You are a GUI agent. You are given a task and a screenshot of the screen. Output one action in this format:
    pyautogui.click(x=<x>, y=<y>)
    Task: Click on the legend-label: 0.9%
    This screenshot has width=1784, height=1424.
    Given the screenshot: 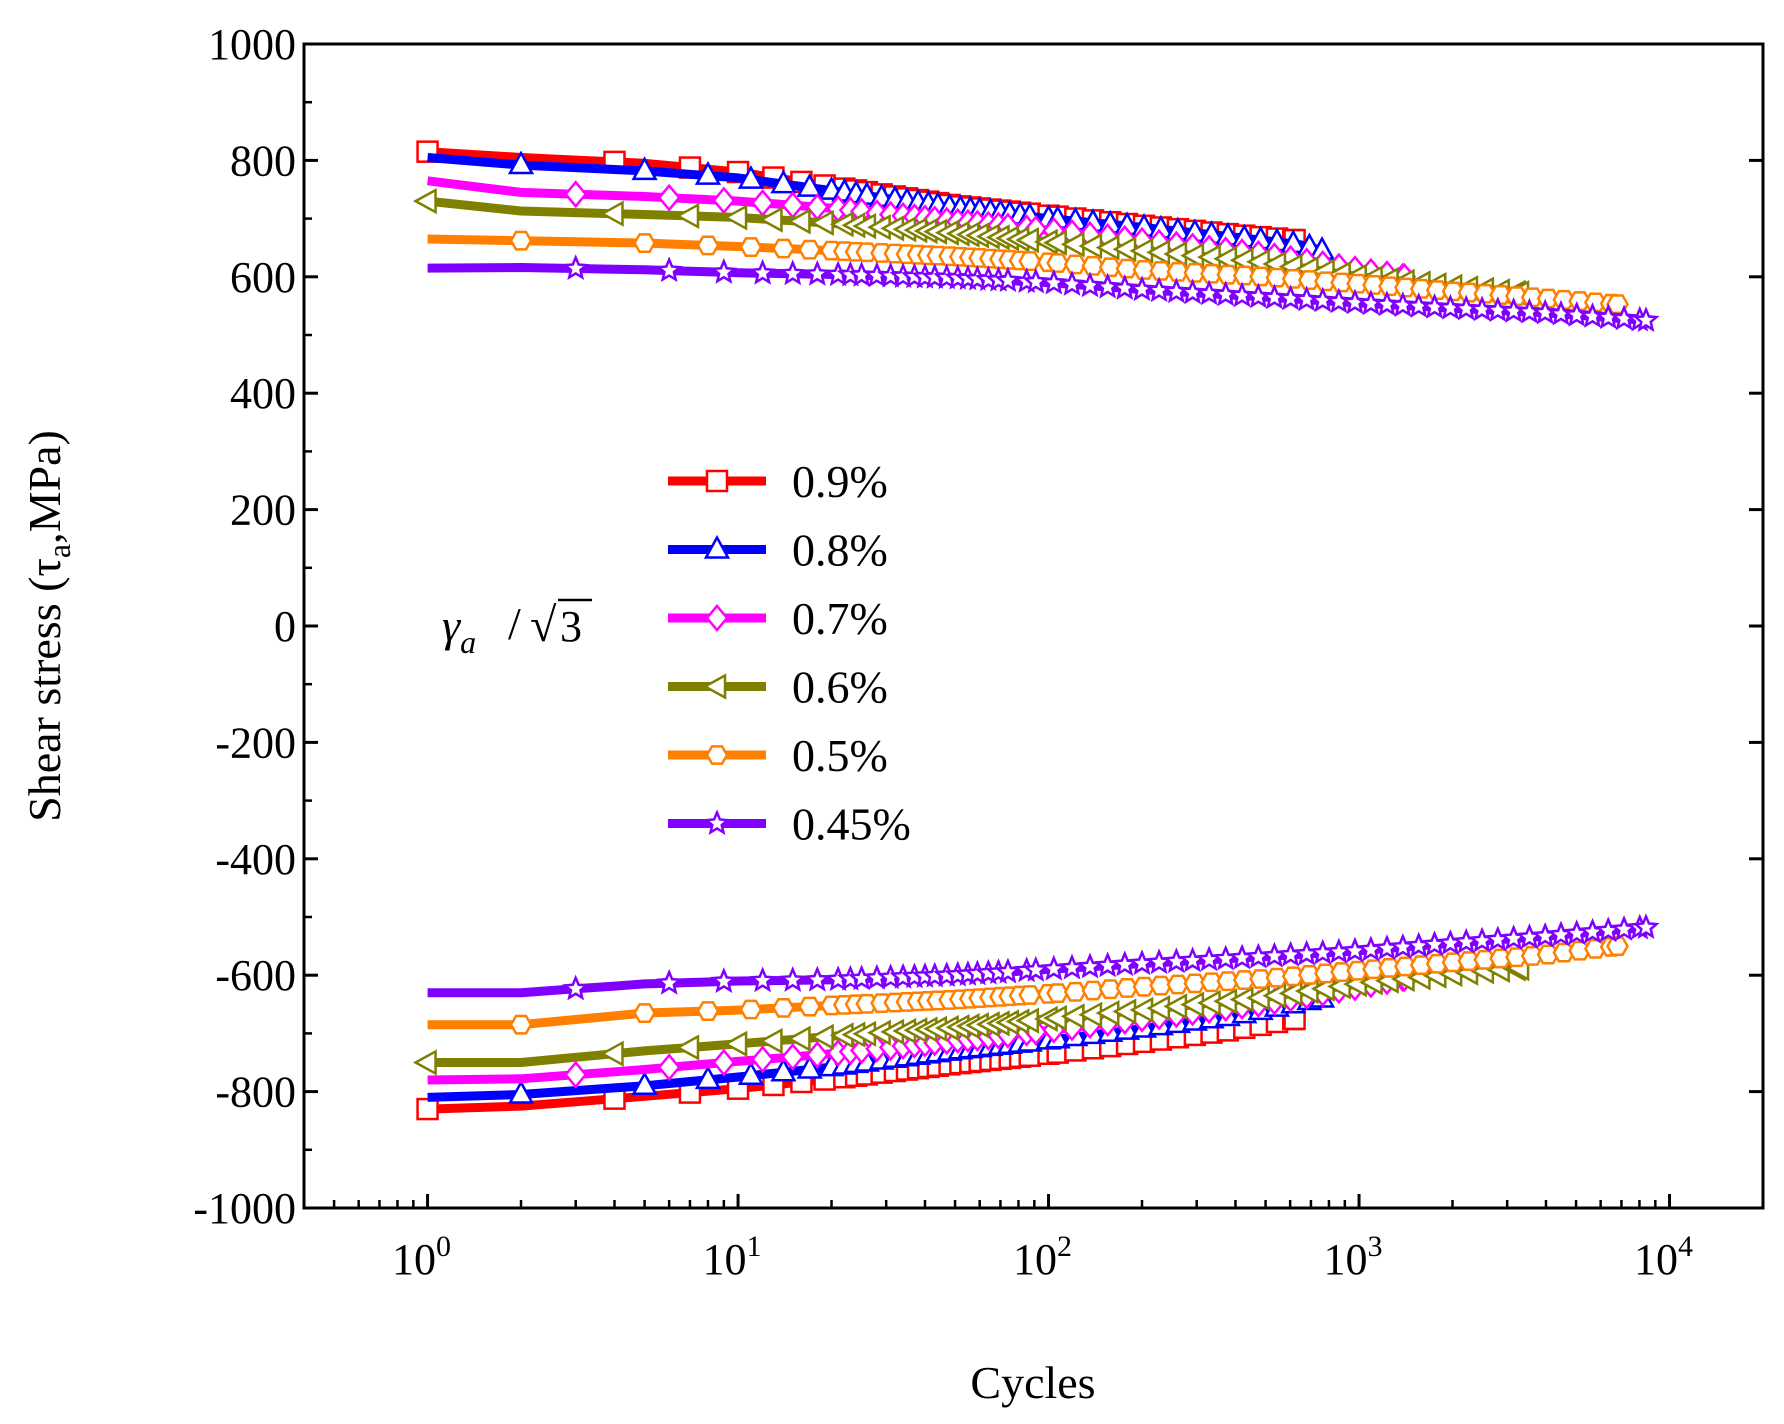 What is the action you would take?
    pyautogui.click(x=840, y=481)
    